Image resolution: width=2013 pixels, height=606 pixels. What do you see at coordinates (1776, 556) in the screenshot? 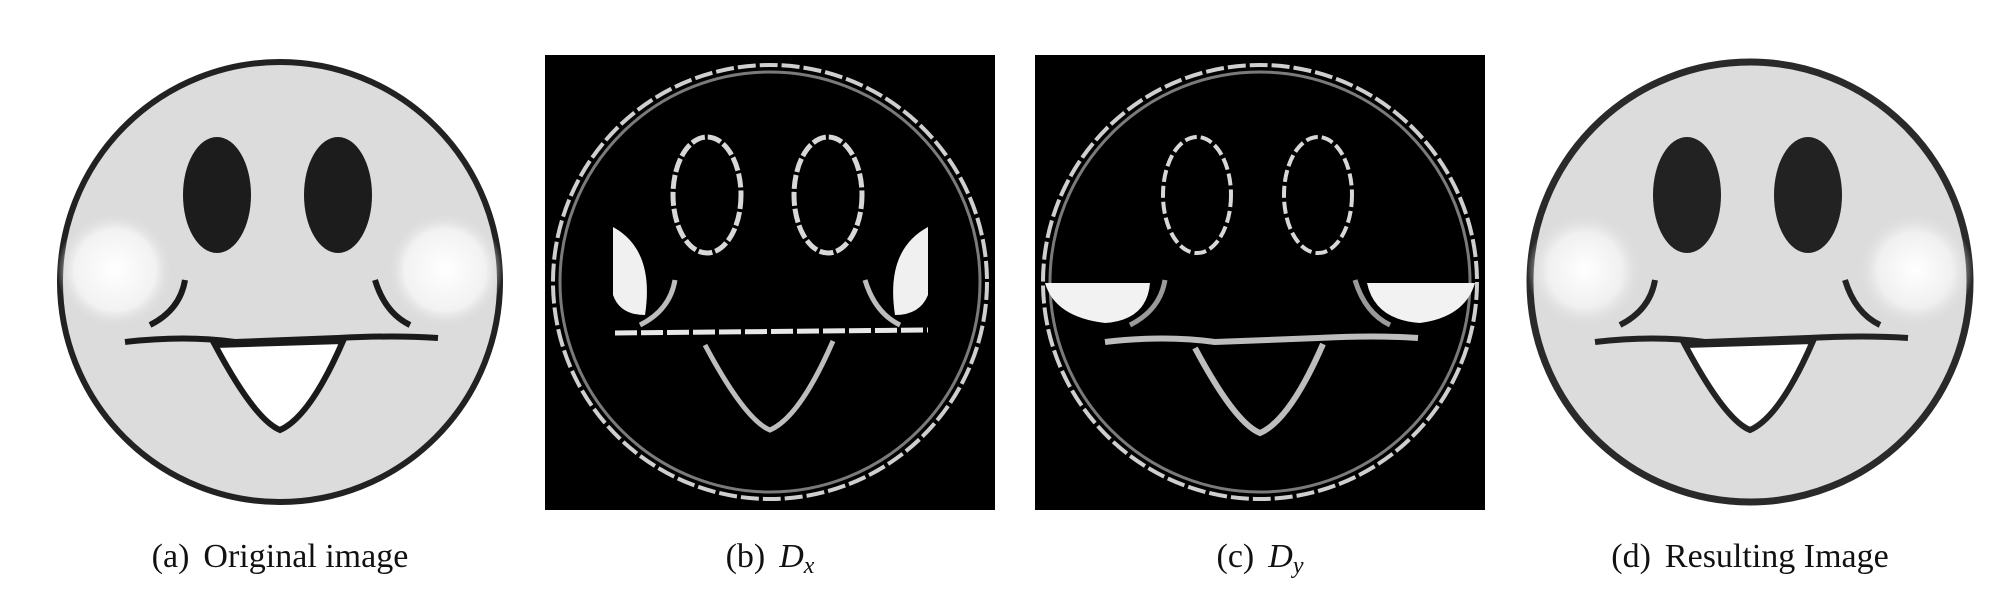
I see `caption-d-text: Resulting Image` at bounding box center [1776, 556].